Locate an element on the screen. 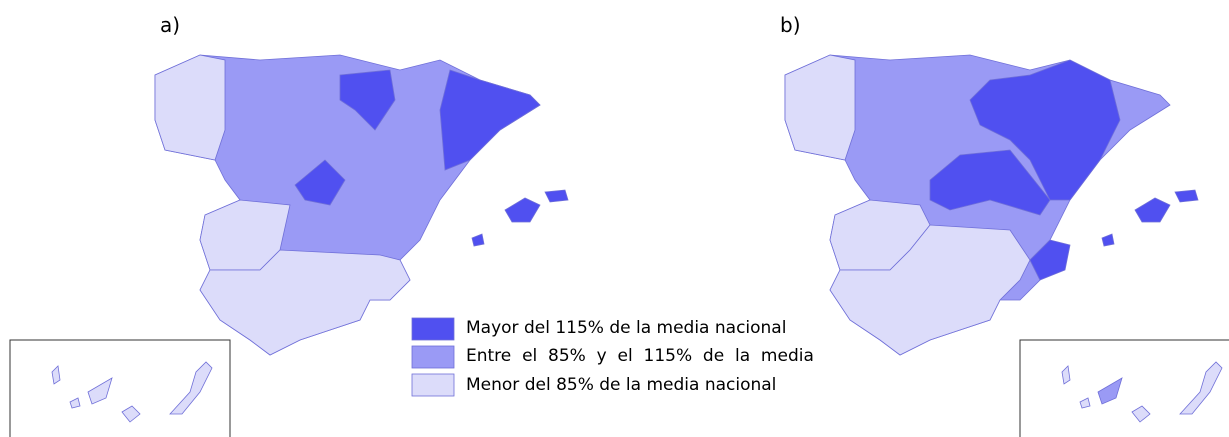  legend-label: Mayor del 115% de la media nacional is located at coordinates (626, 328).